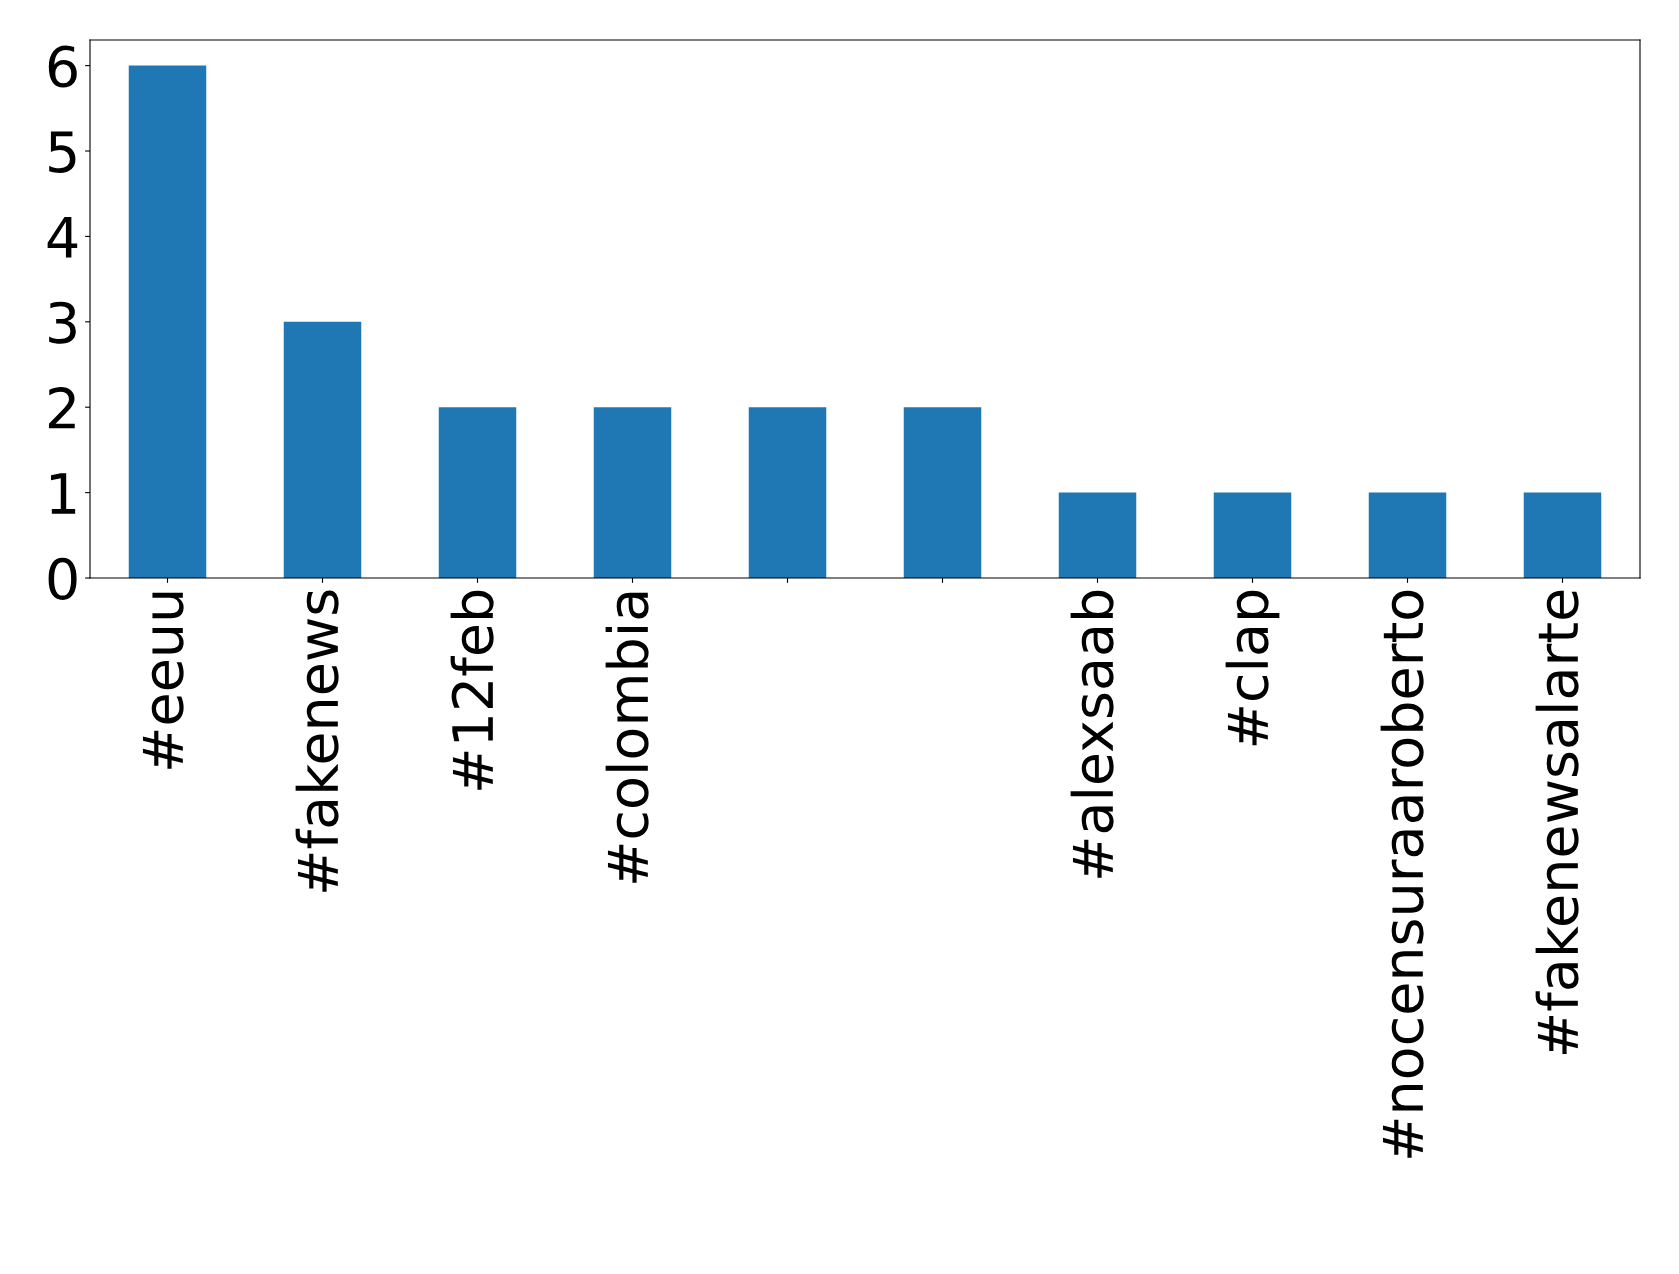 Image resolution: width=1679 pixels, height=1274 pixels. What do you see at coordinates (627, 737) in the screenshot?
I see `x-tick-label: #colombia` at bounding box center [627, 737].